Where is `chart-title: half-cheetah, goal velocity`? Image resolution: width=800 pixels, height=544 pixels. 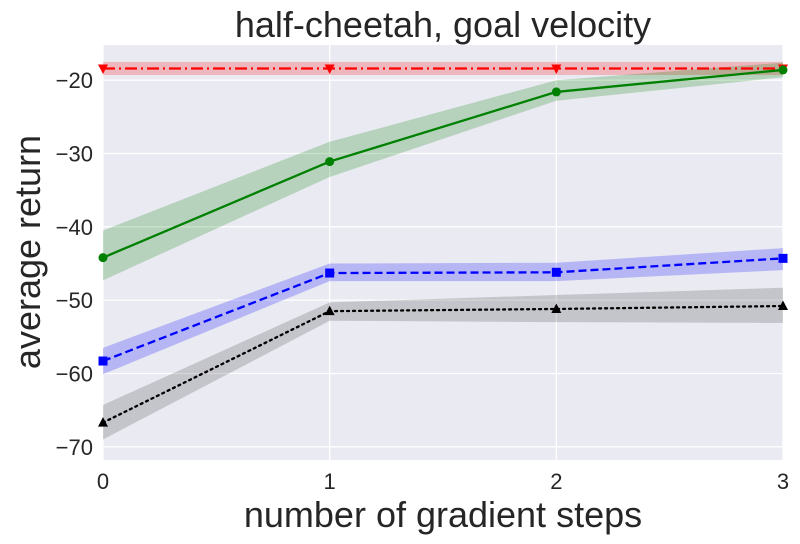
chart-title: half-cheetah, goal velocity is located at coordinates (443, 24).